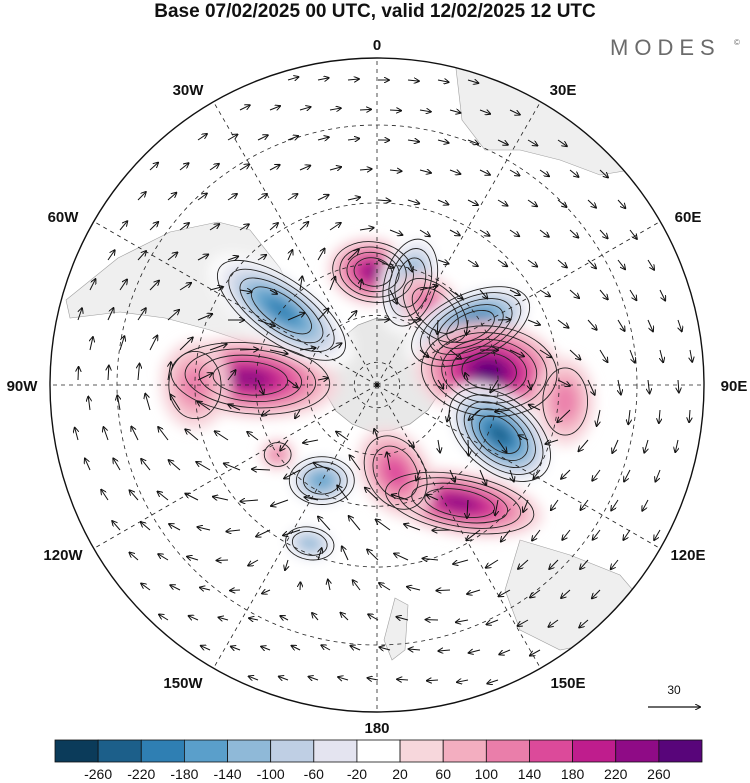  I want to click on lon-label-180: 180, so click(376, 728).